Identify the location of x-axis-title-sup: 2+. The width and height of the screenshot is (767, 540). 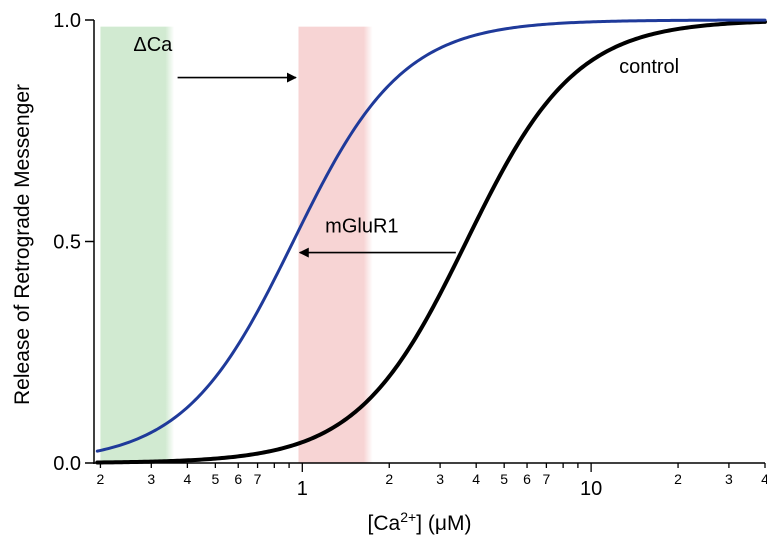
(408, 517).